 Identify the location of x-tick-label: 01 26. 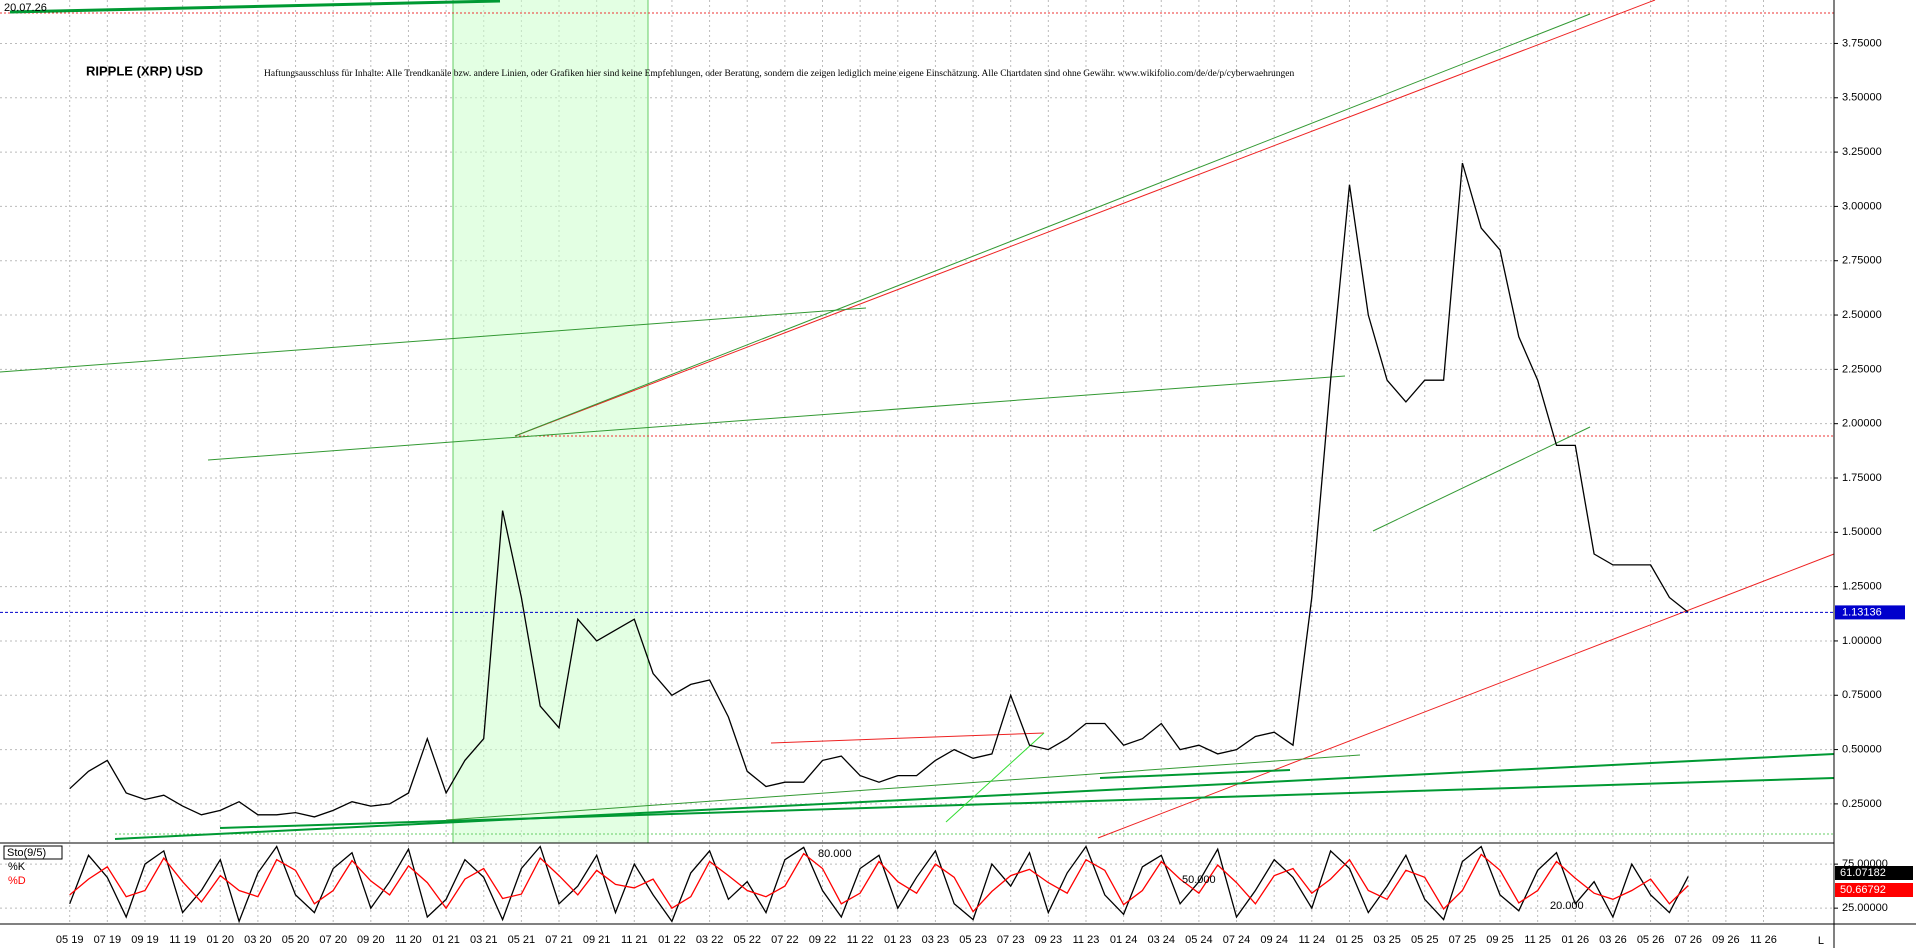
(1576, 940).